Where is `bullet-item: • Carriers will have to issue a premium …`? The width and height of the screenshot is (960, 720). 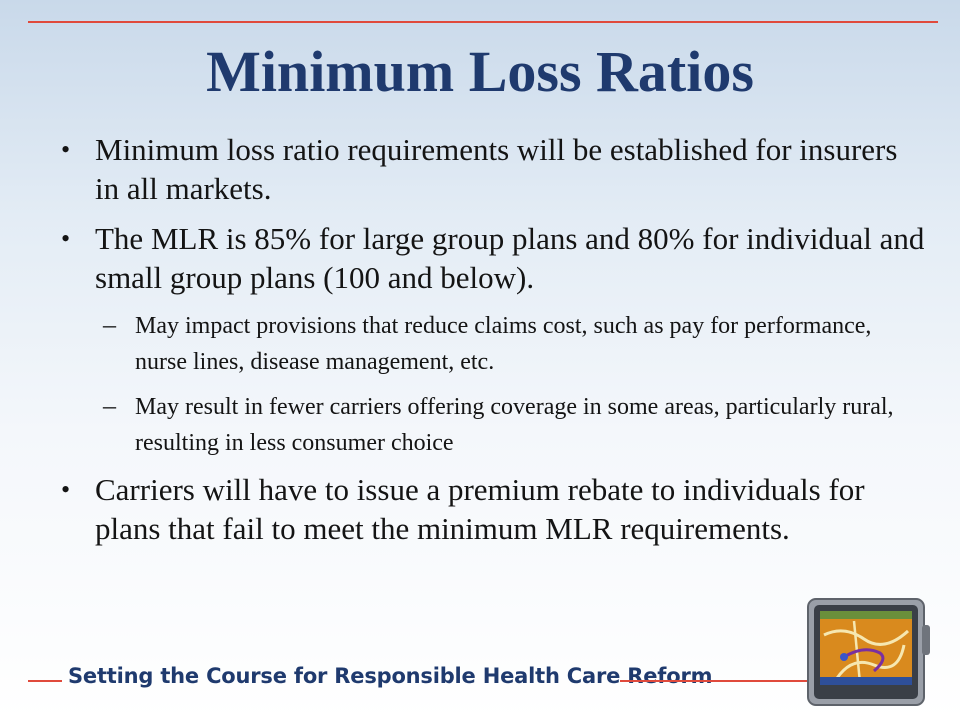
bullet-item: • Carriers will have to issue a premium … is located at coordinates (490, 509).